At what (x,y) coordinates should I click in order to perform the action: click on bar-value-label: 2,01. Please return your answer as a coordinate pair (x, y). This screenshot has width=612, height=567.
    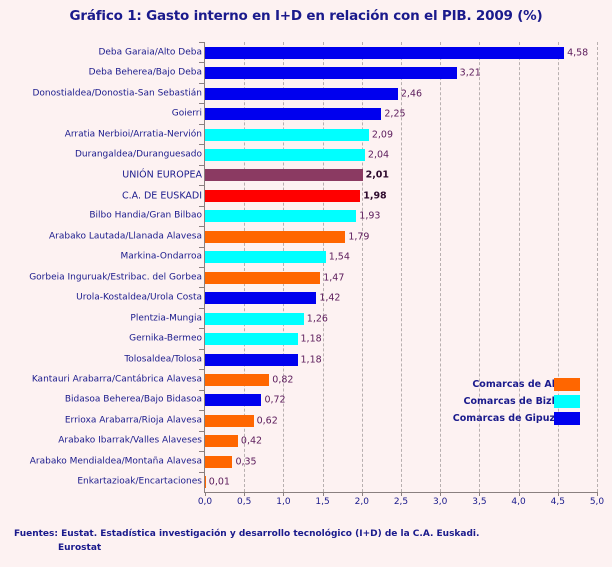
    Looking at the image, I should click on (377, 175).